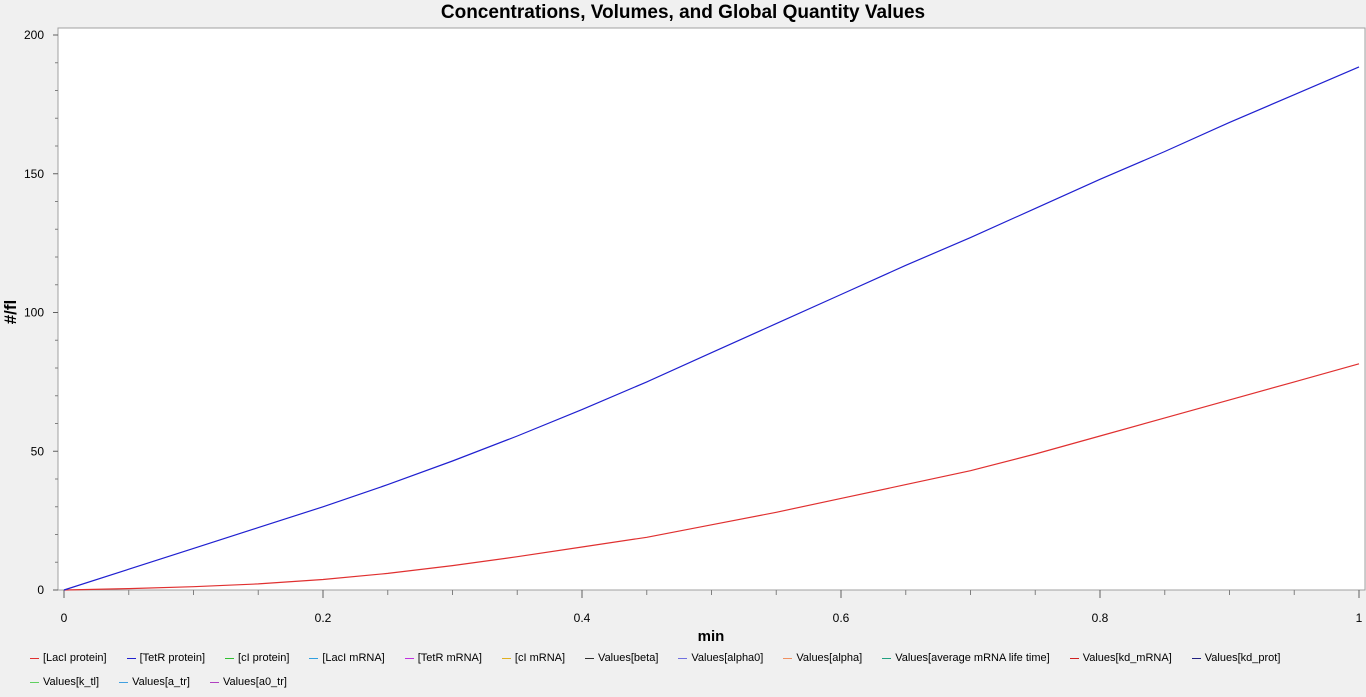  What do you see at coordinates (727, 658) in the screenshot?
I see `legend-label: Values[alpha0]` at bounding box center [727, 658].